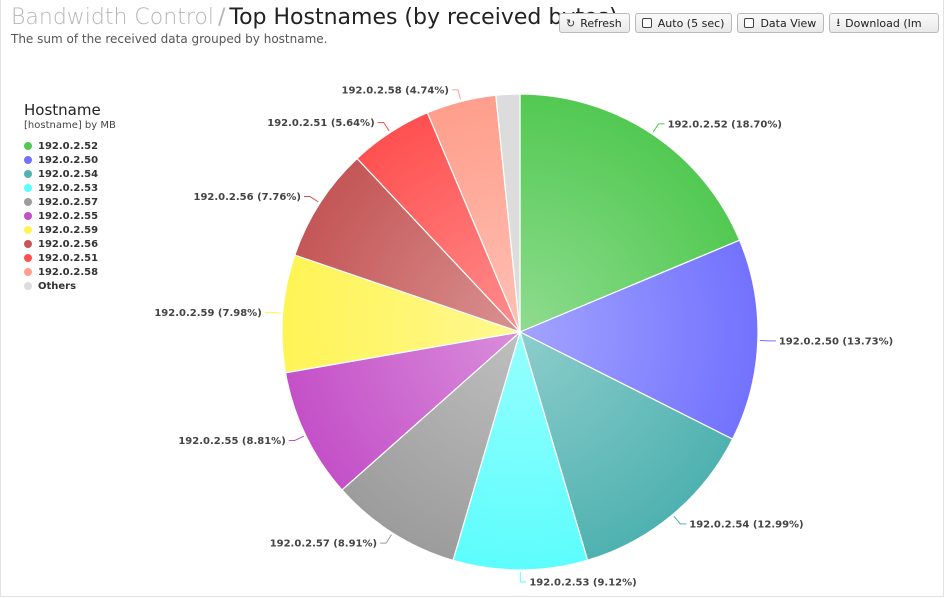  I want to click on legend-item: 192.0.2.59, so click(70, 230).